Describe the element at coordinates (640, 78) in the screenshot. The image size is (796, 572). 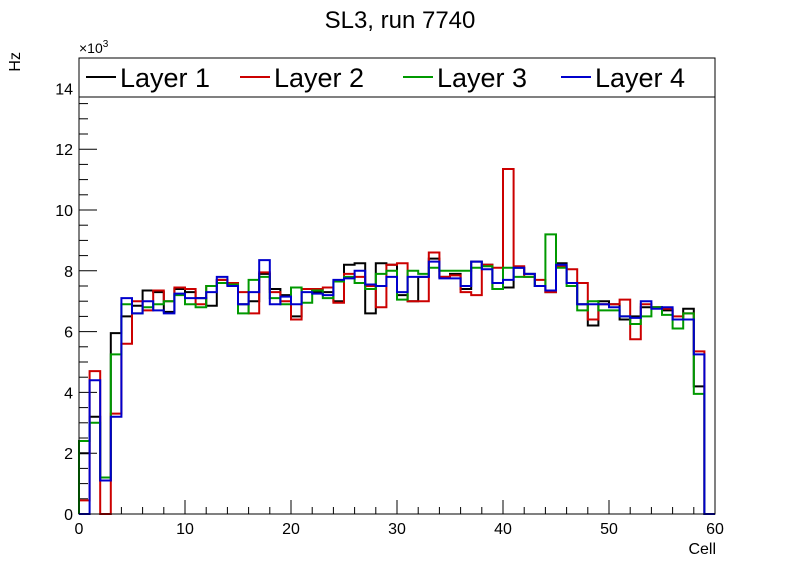
I see `legend-label: Layer 4` at that location.